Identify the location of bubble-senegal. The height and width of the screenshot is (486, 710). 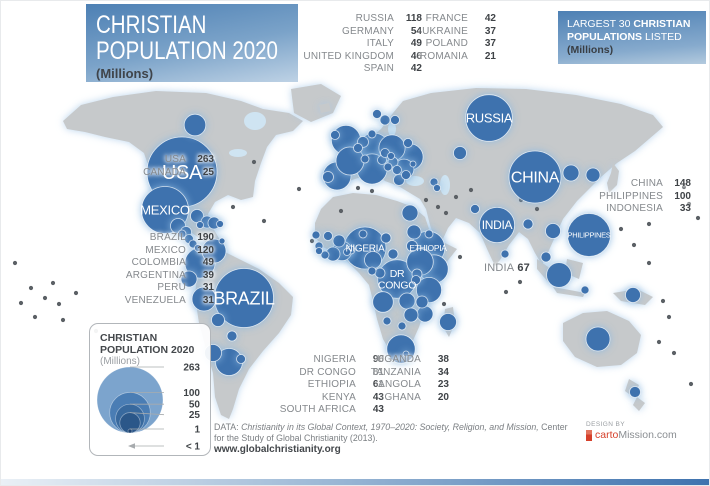
(316, 235).